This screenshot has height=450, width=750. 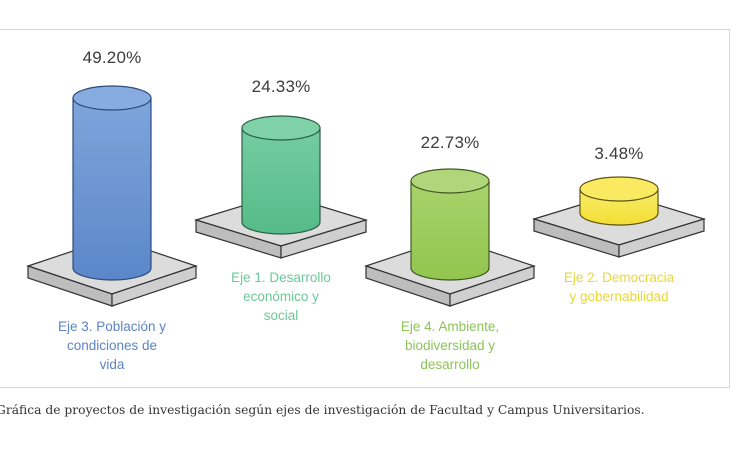 What do you see at coordinates (619, 287) in the screenshot?
I see `category-label-eje2: Eje 2. Democracia y gobernabilidad` at bounding box center [619, 287].